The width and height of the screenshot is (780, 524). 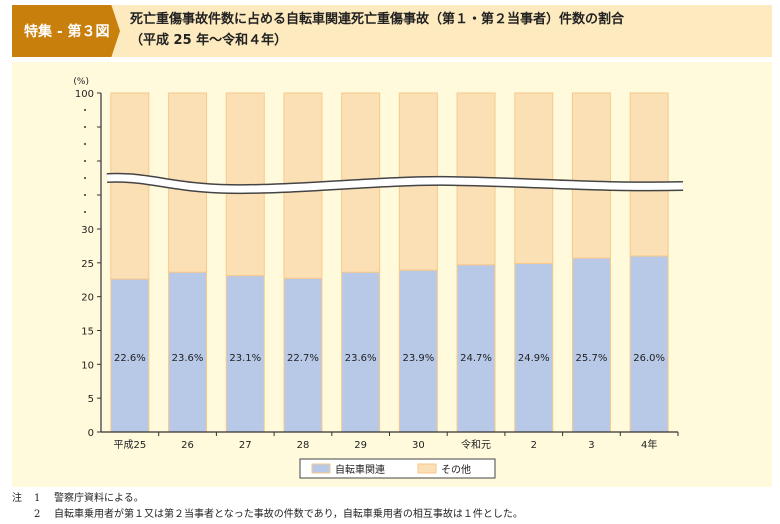 What do you see at coordinates (187, 445) in the screenshot?
I see `x-tick-label: 26` at bounding box center [187, 445].